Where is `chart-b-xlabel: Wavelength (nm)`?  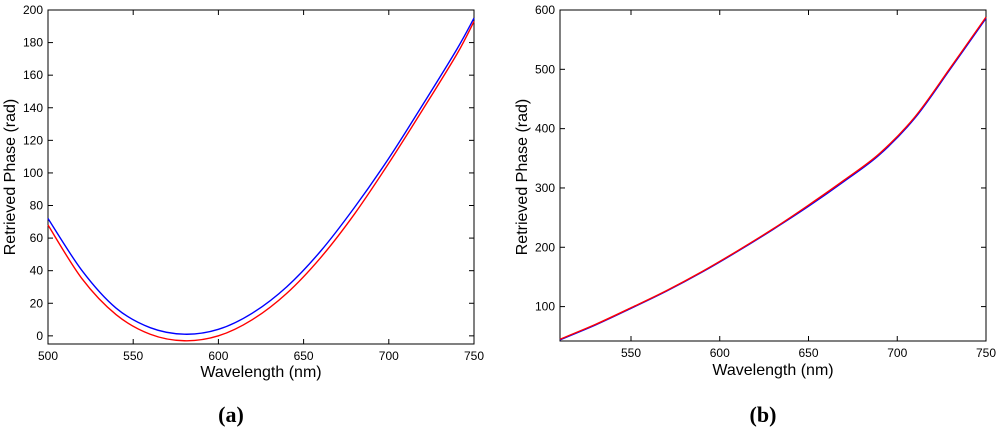 chart-b-xlabel: Wavelength (nm) is located at coordinates (772, 370).